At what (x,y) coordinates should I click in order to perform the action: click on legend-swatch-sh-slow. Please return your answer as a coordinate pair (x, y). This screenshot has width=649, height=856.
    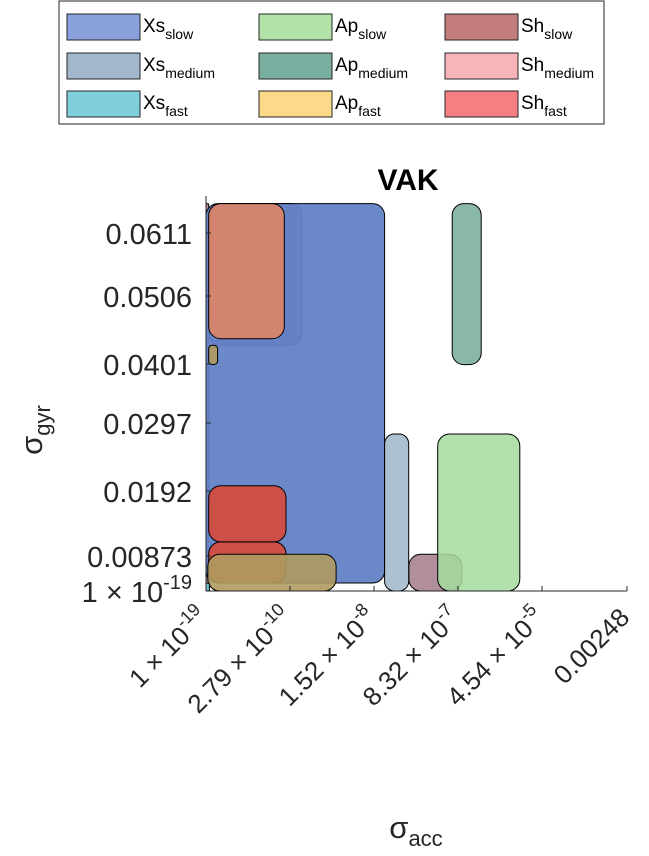
    Looking at the image, I should click on (481, 27).